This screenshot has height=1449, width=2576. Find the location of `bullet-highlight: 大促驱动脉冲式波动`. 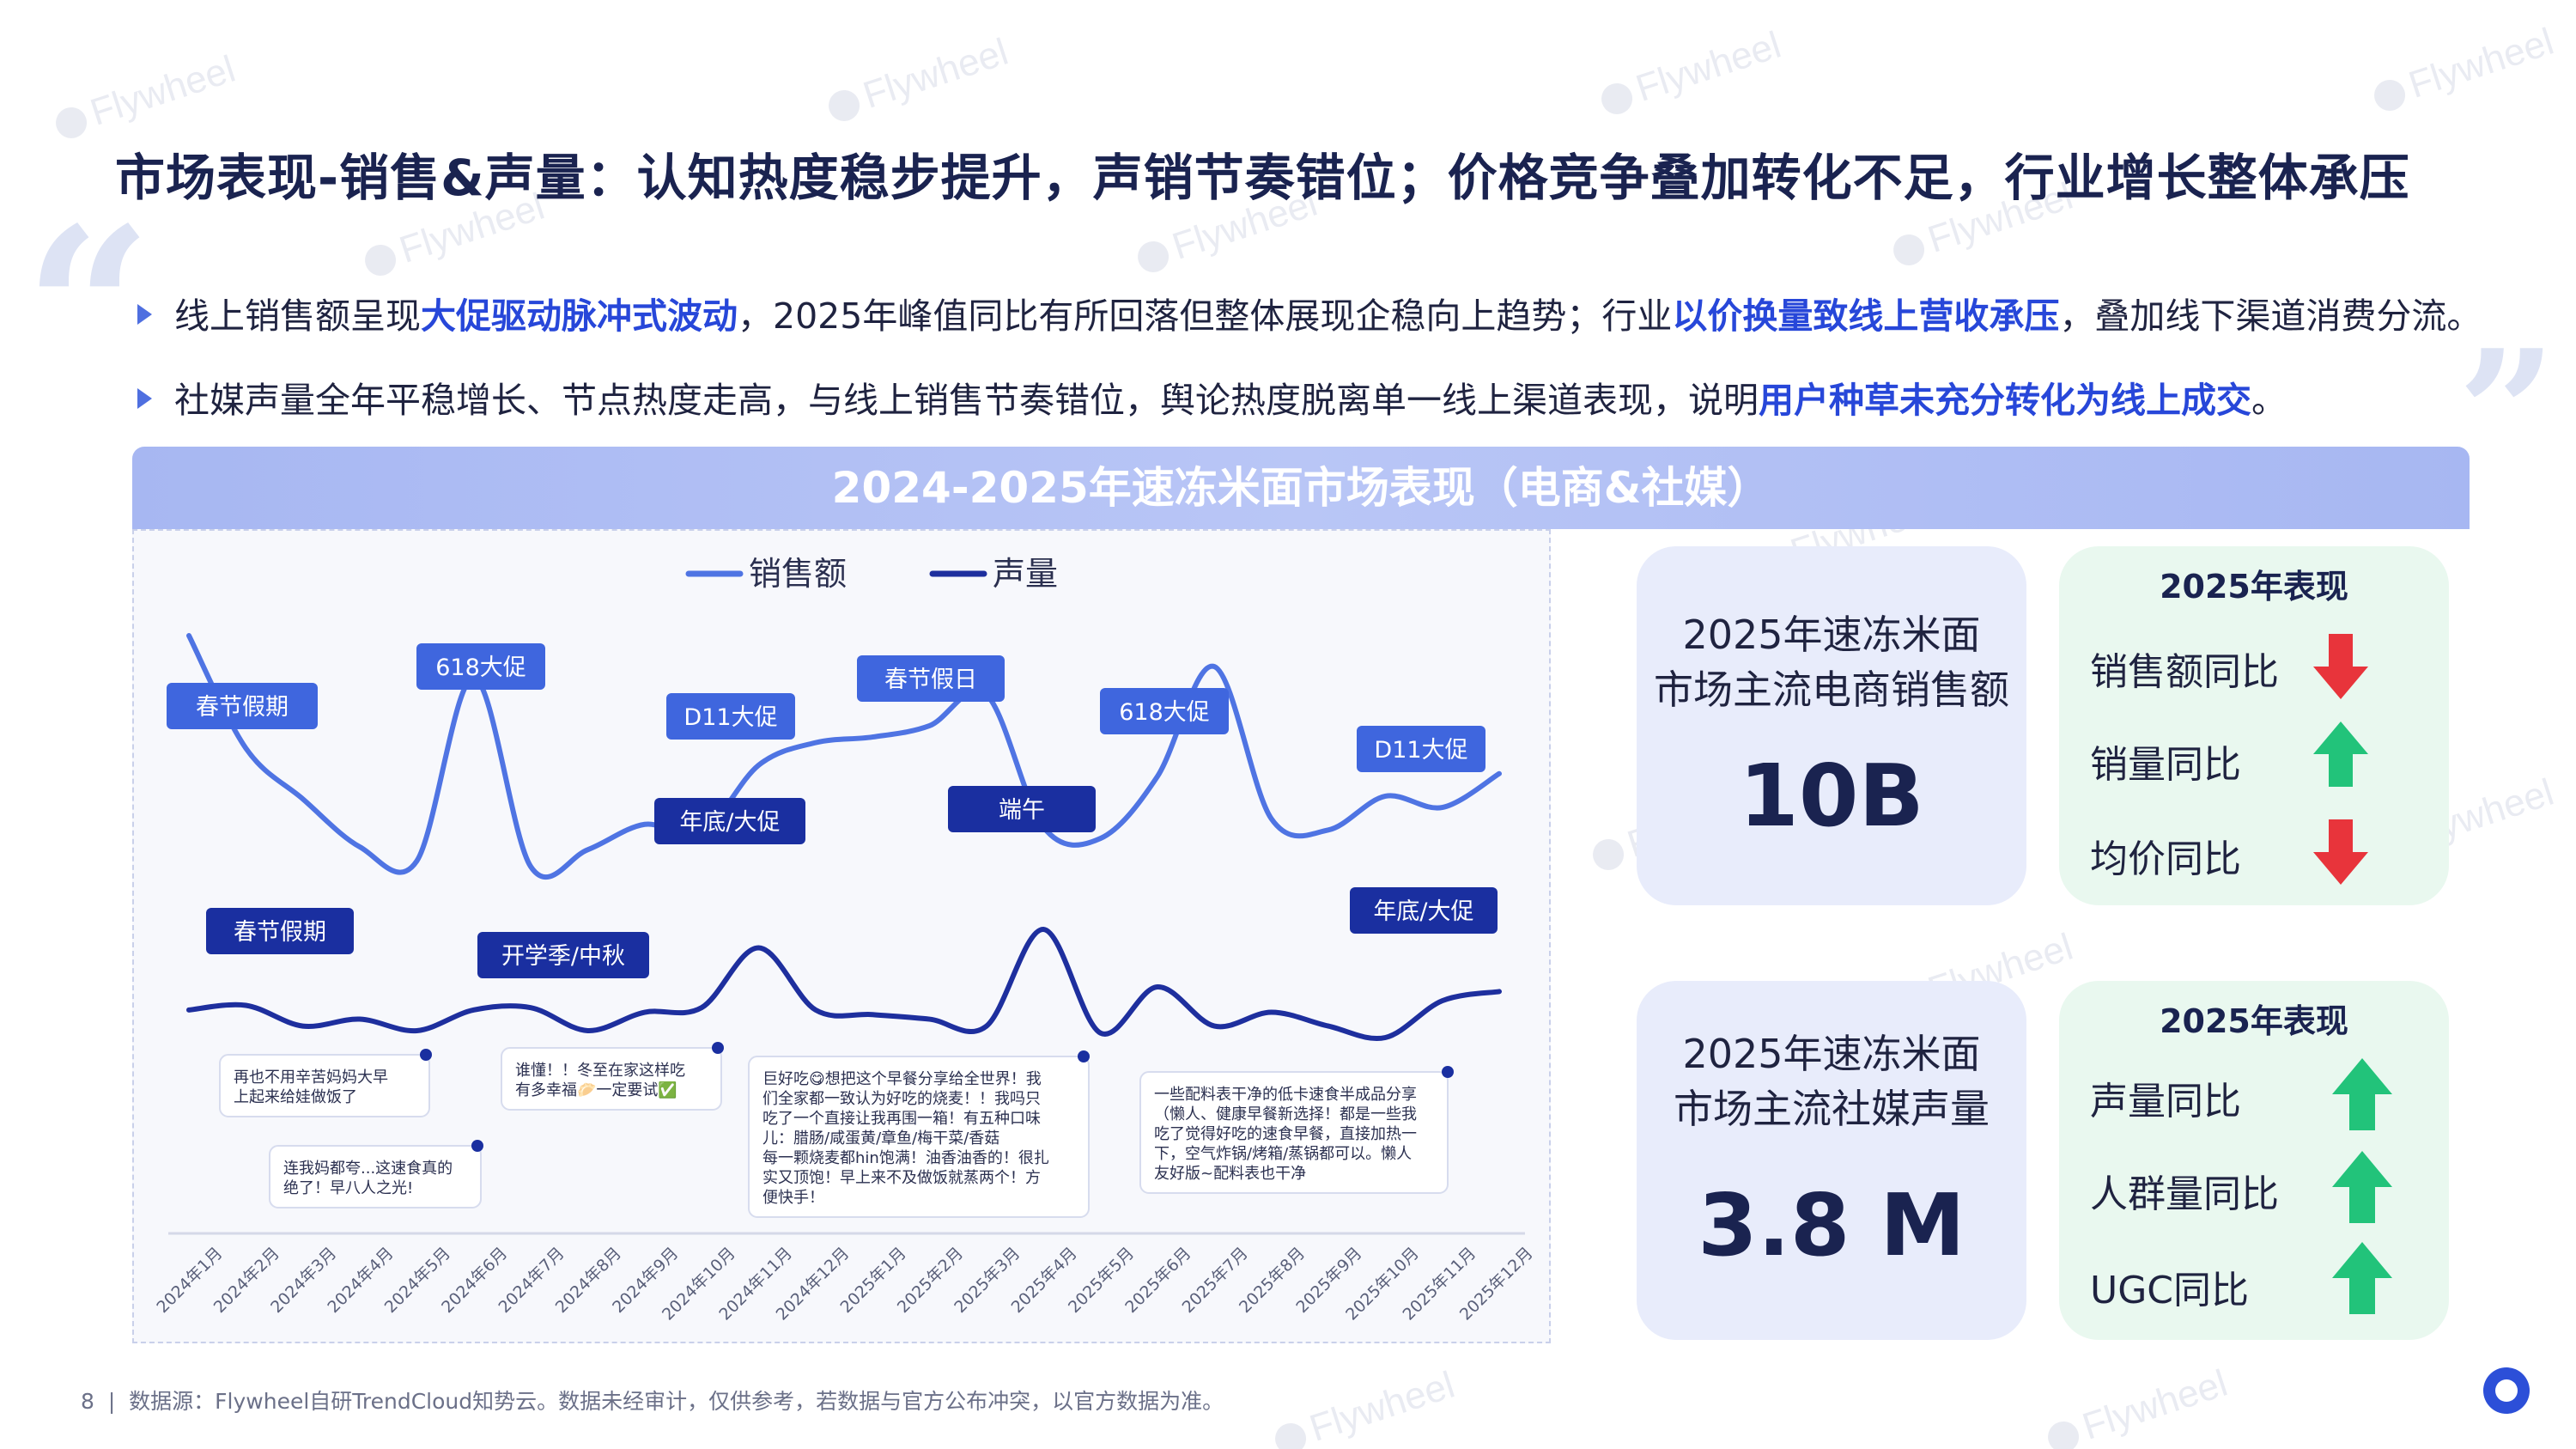

bullet-highlight: 大促驱动脉冲式波动 is located at coordinates (579, 316).